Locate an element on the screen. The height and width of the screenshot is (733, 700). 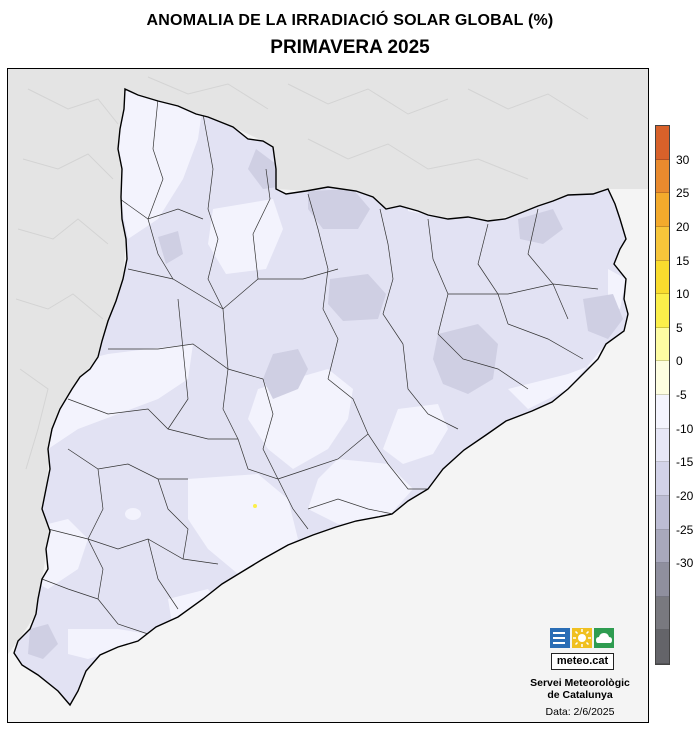
issue-date: Data: 2/6/2025 is located at coordinates (580, 712).